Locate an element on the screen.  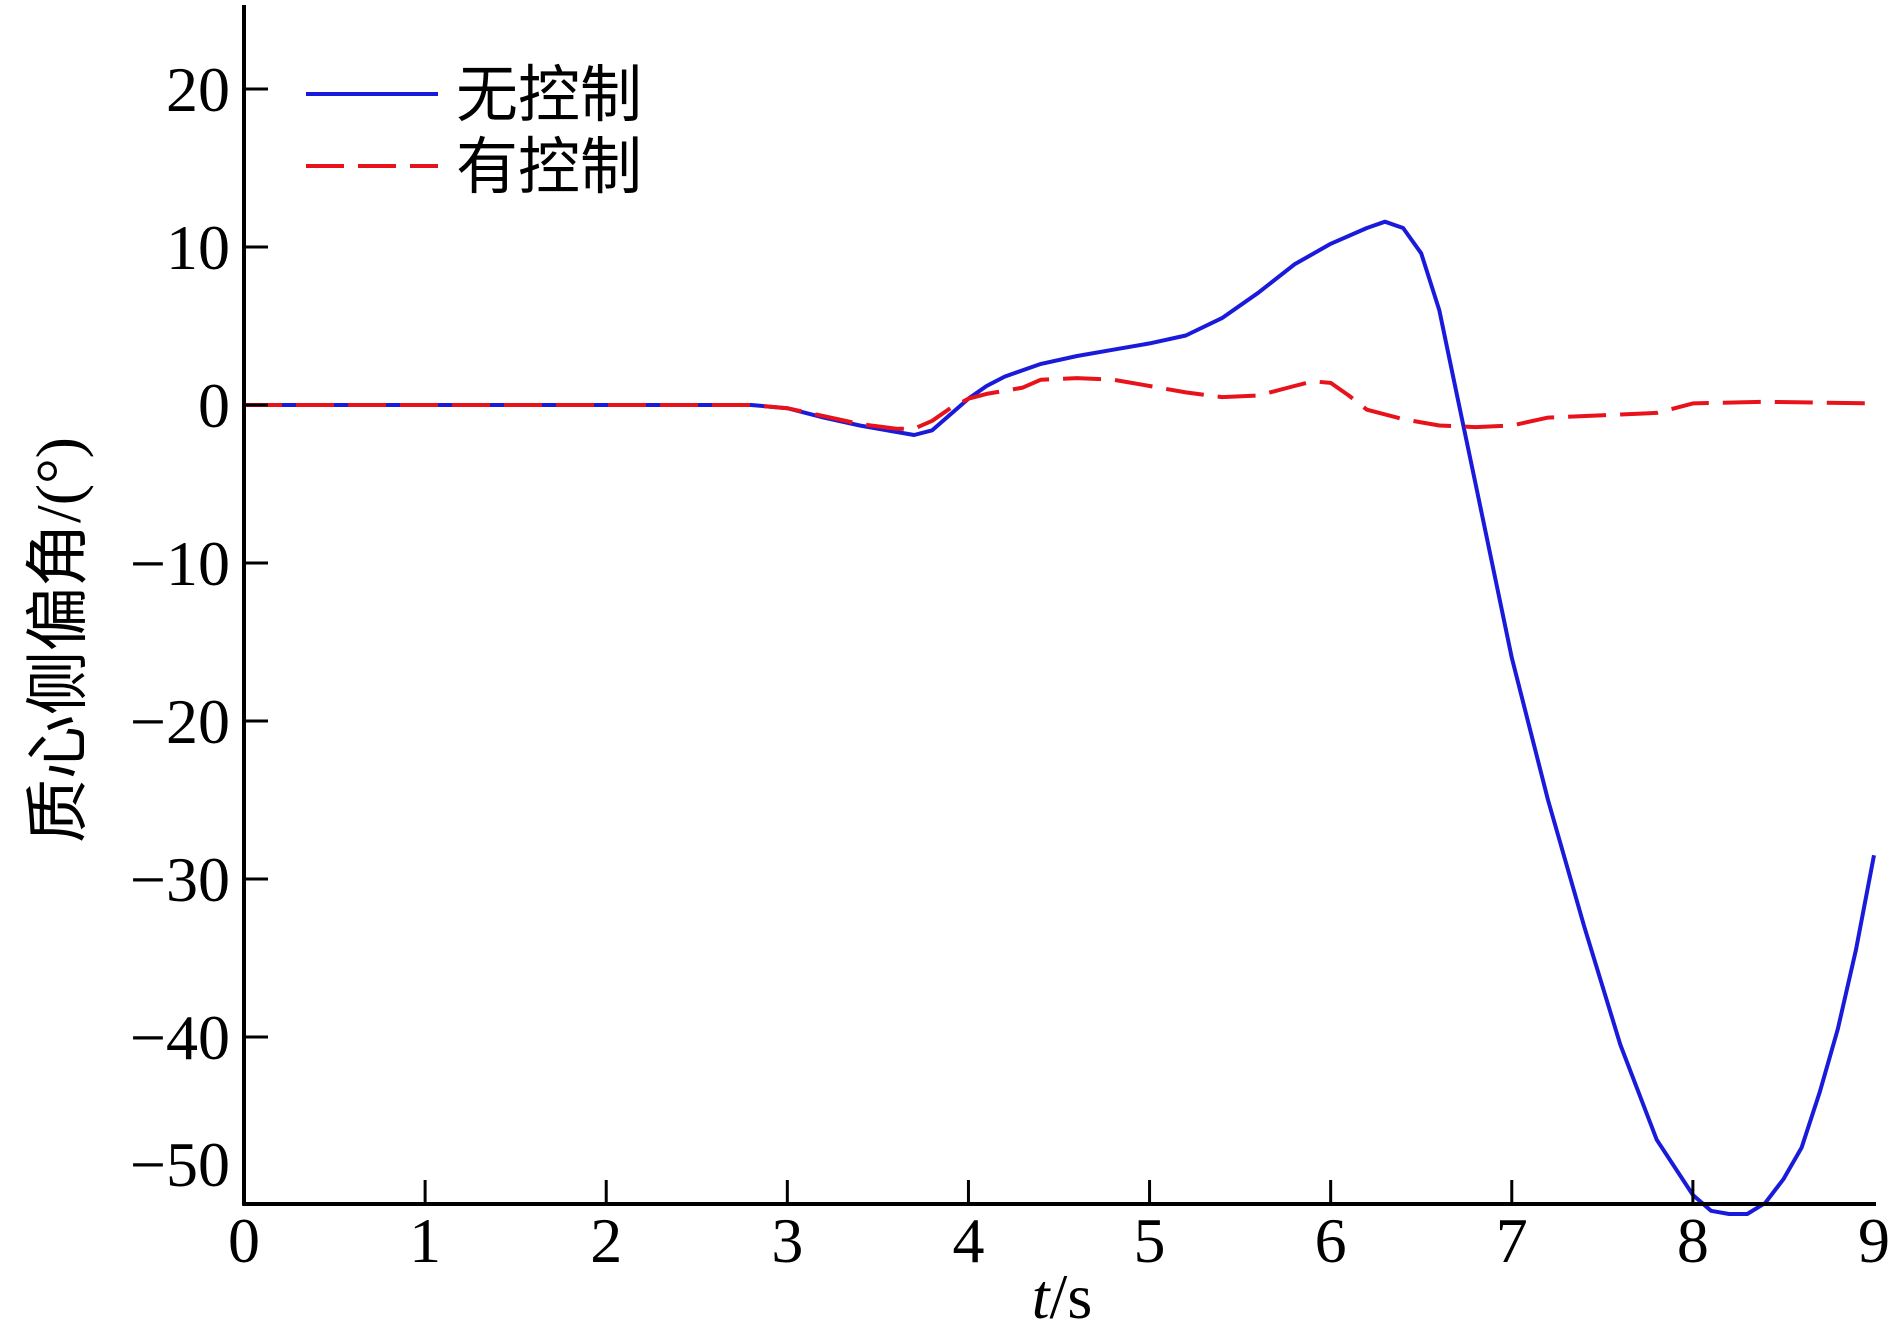
x-tick-label: 2 is located at coordinates (606, 1240).